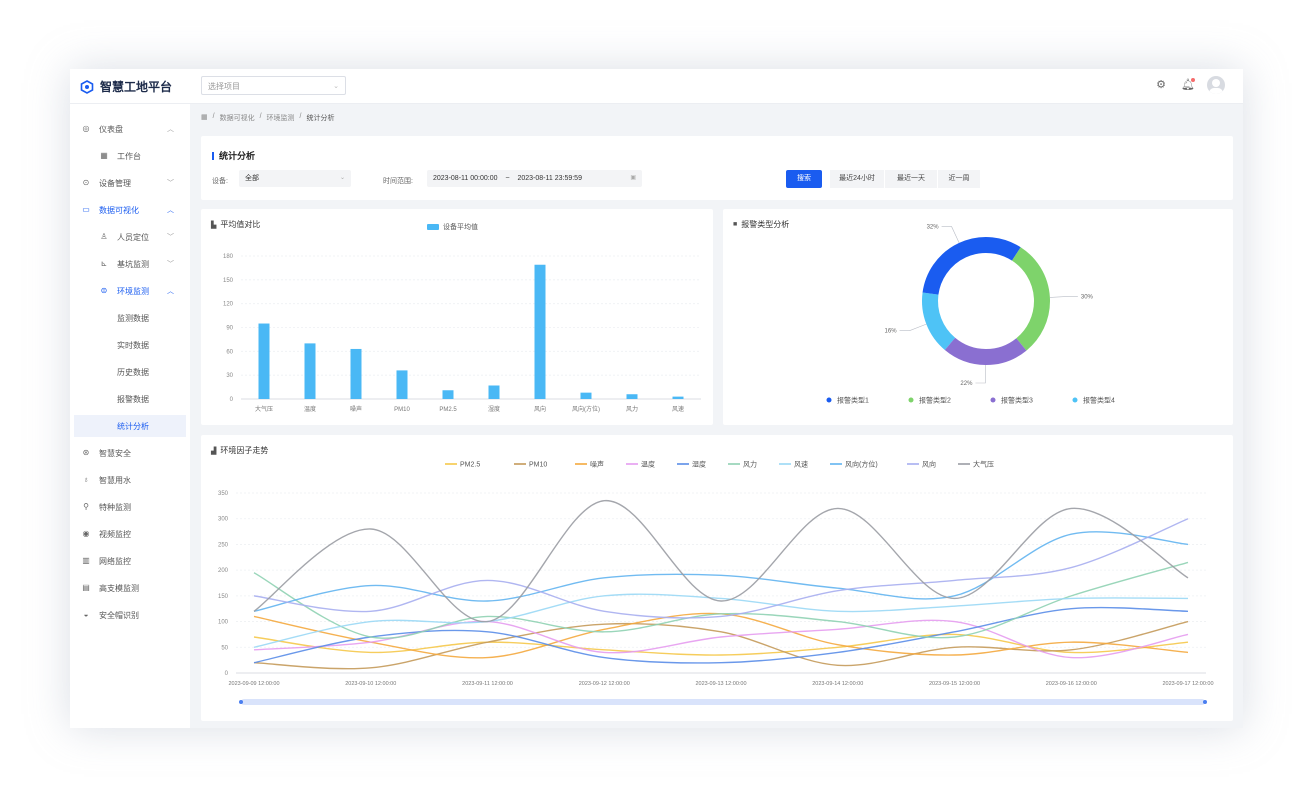 The height and width of the screenshot is (798, 1312). What do you see at coordinates (133, 264) in the screenshot?
I see `sidebar-item-label: 基坑监测` at bounding box center [133, 264].